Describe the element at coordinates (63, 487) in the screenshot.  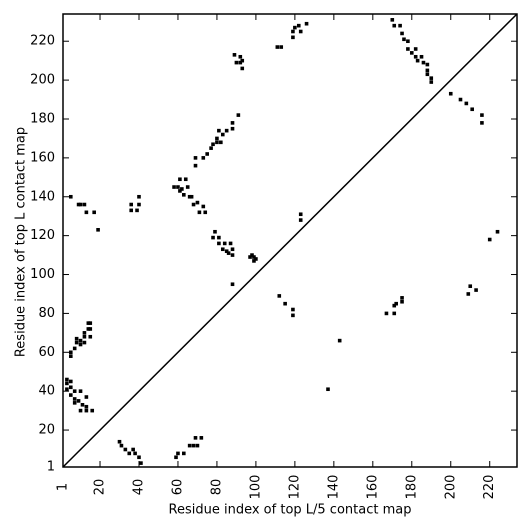
I see `x-tick-label: 1` at that location.